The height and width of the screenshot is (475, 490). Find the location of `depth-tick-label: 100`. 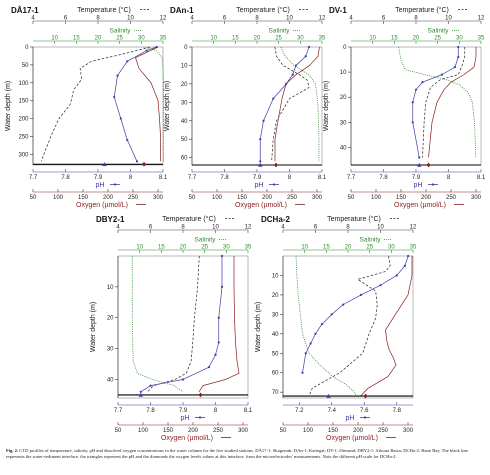

depth-tick-label: 100 is located at coordinates (23, 84).